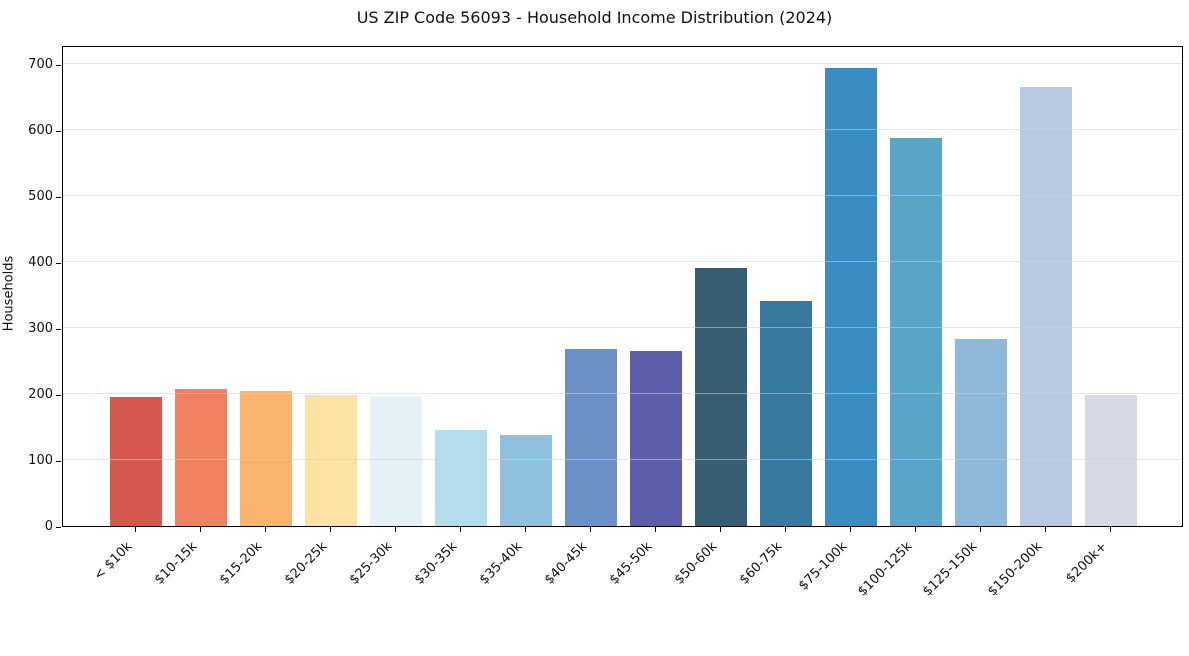 The height and width of the screenshot is (656, 1189). I want to click on bar-$20-25k, so click(331, 460).